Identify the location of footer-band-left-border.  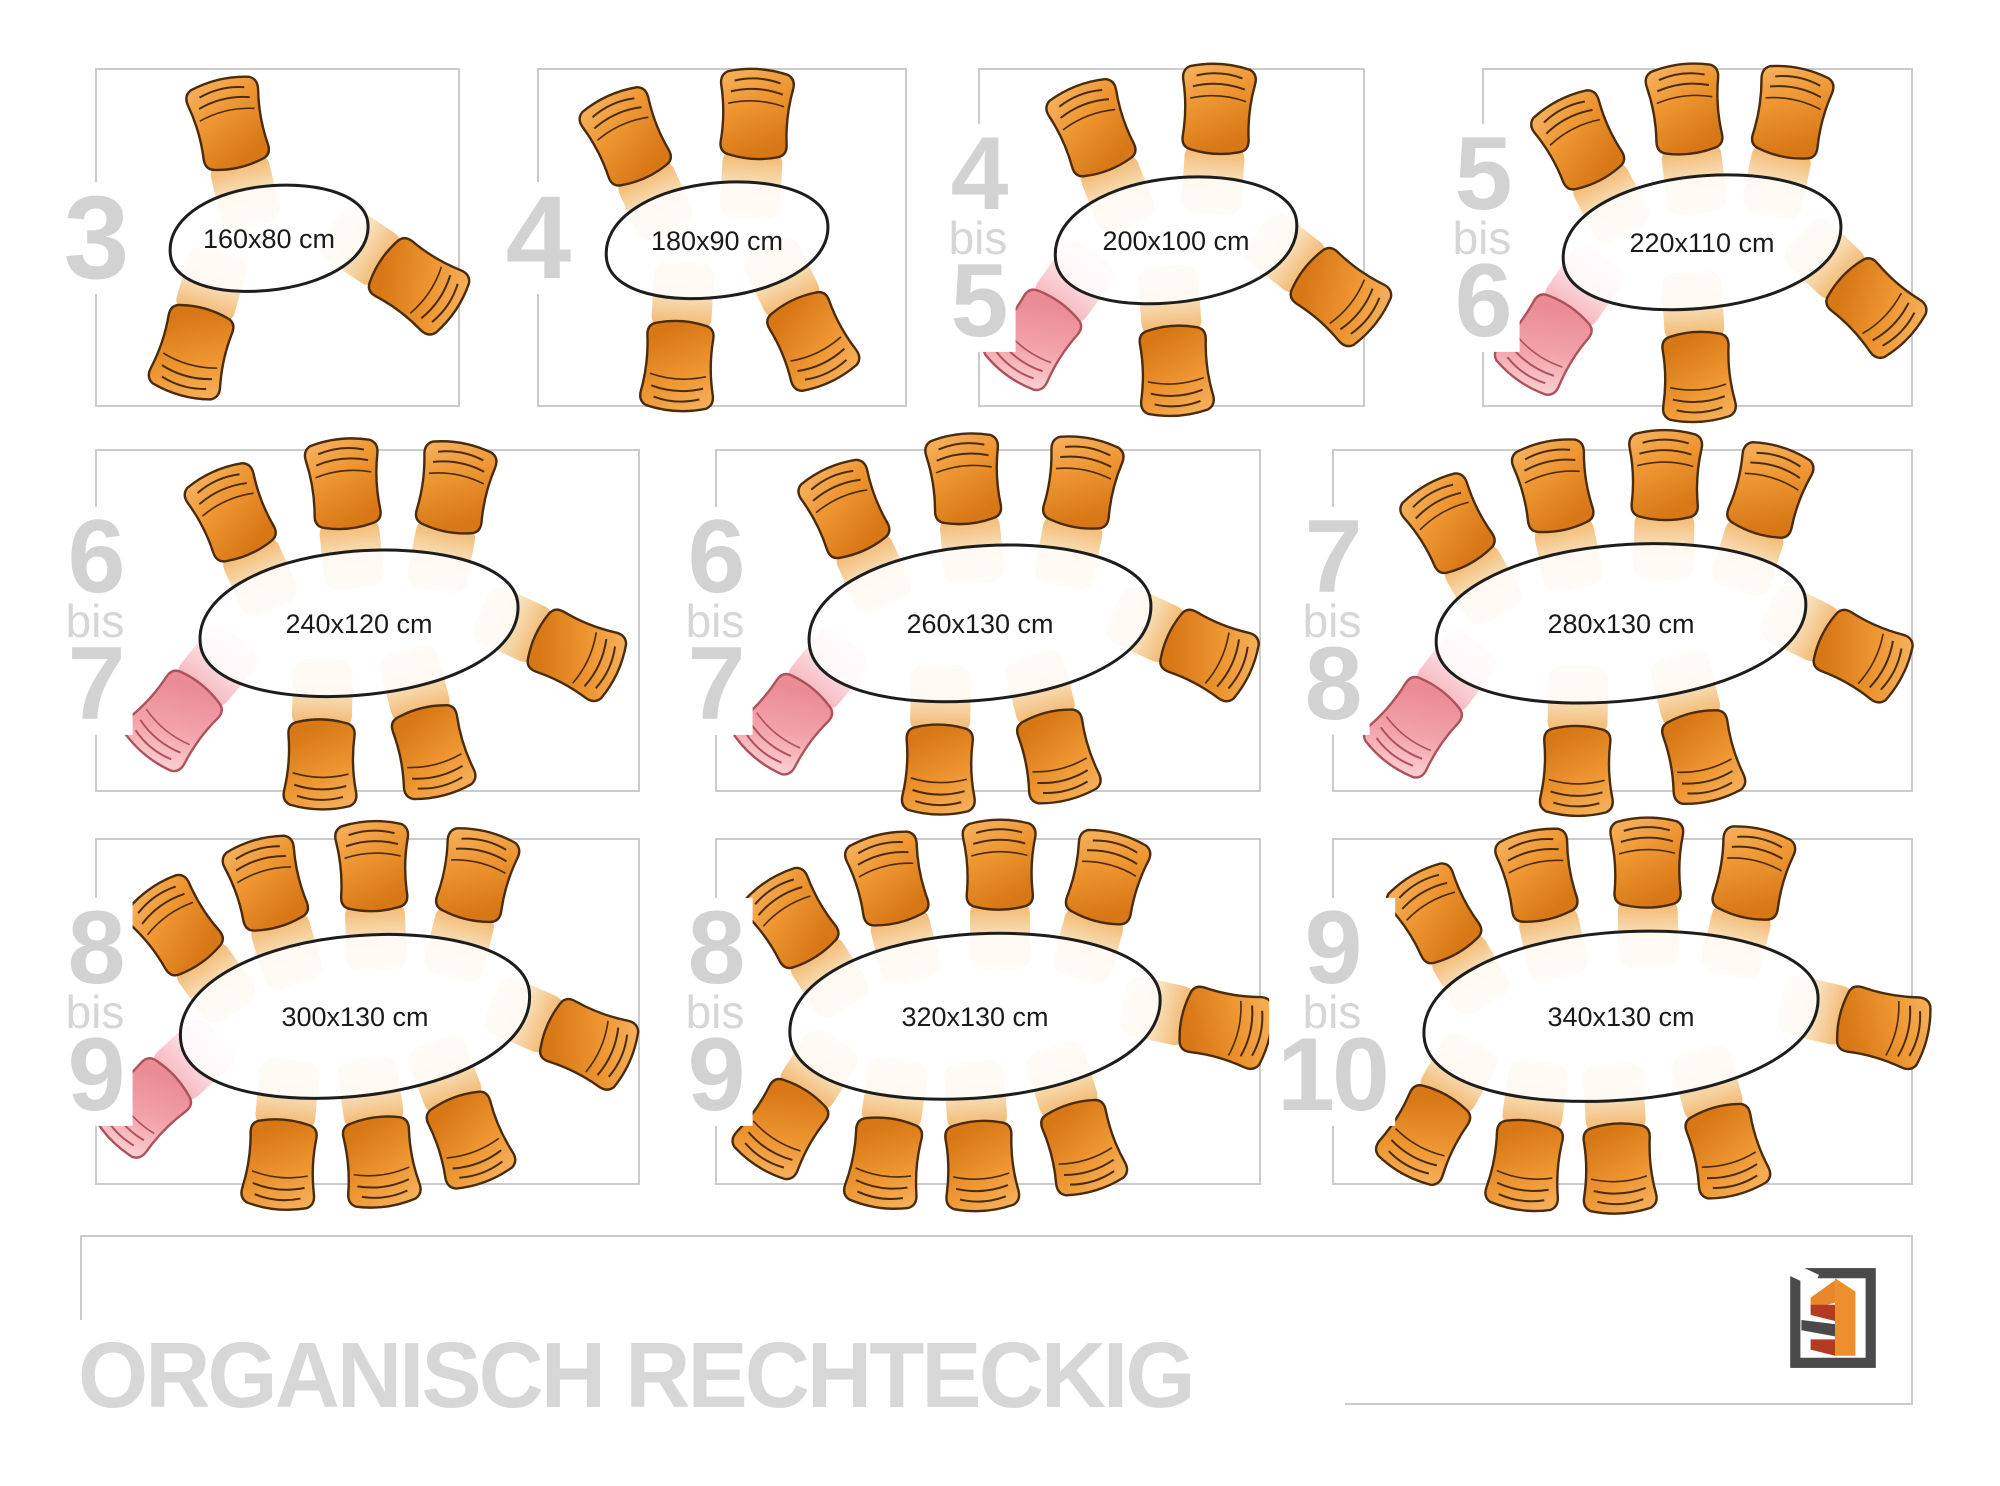
(81, 1277).